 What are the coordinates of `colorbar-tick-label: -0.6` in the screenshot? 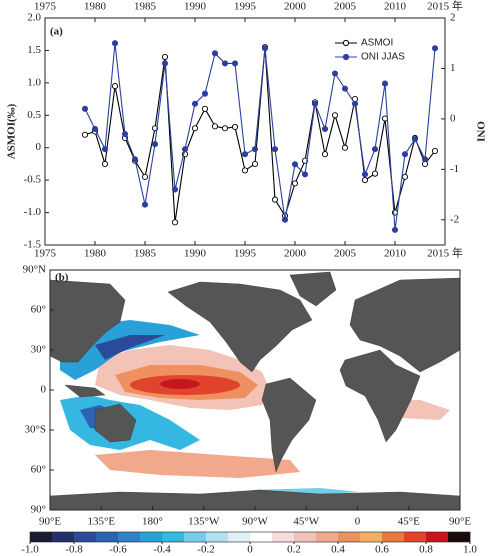 It's located at (118, 550).